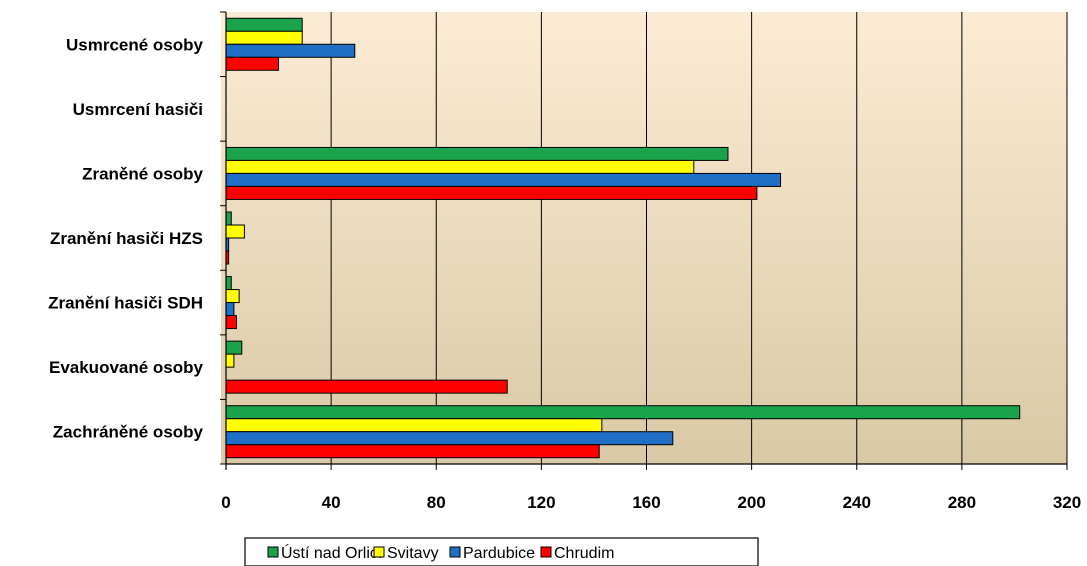 The image size is (1087, 566). What do you see at coordinates (125, 303) in the screenshot?
I see `category-label: Zranění hasiči SDH` at bounding box center [125, 303].